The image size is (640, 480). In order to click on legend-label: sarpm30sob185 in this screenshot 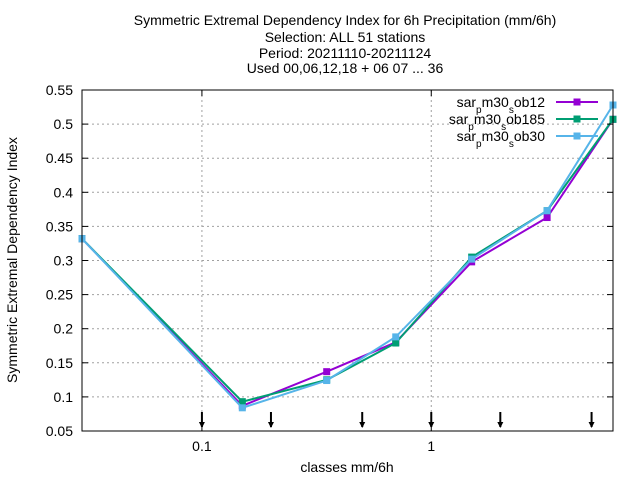, I will do `click(497, 122)`.